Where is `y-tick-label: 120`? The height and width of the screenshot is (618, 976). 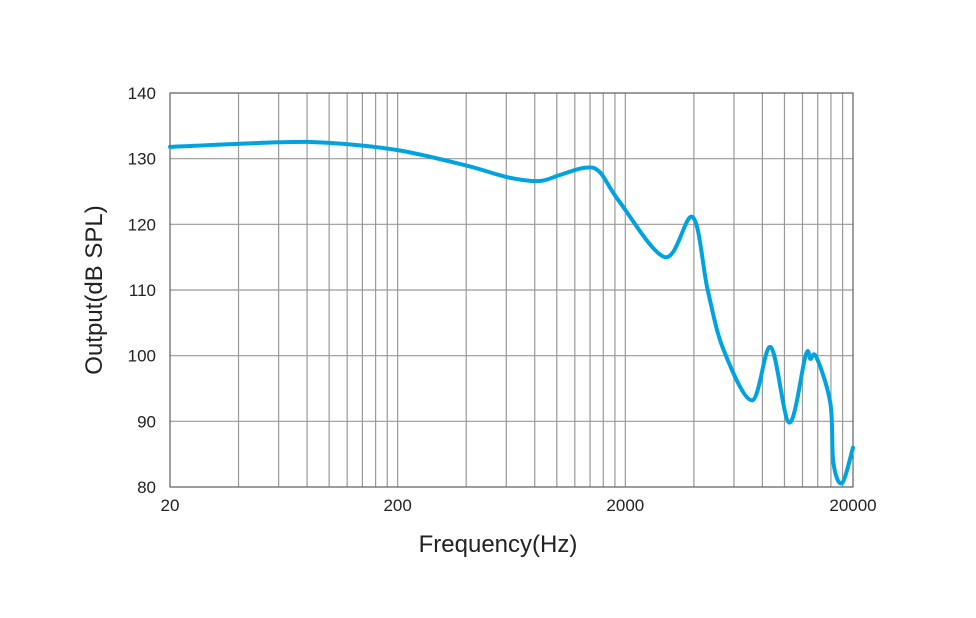 y-tick-label: 120 is located at coordinates (142, 224).